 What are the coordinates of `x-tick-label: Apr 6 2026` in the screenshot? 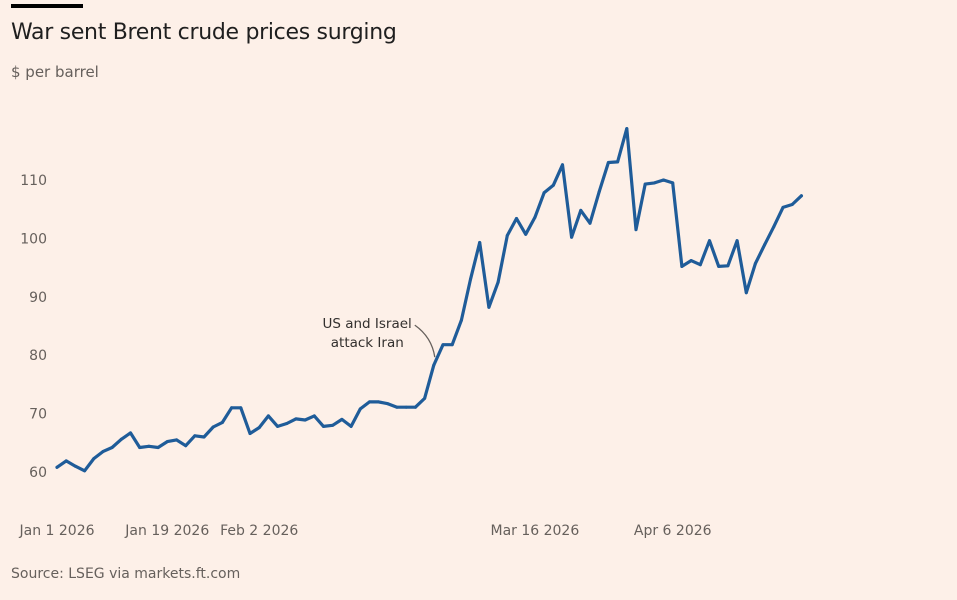 It's located at (673, 531).